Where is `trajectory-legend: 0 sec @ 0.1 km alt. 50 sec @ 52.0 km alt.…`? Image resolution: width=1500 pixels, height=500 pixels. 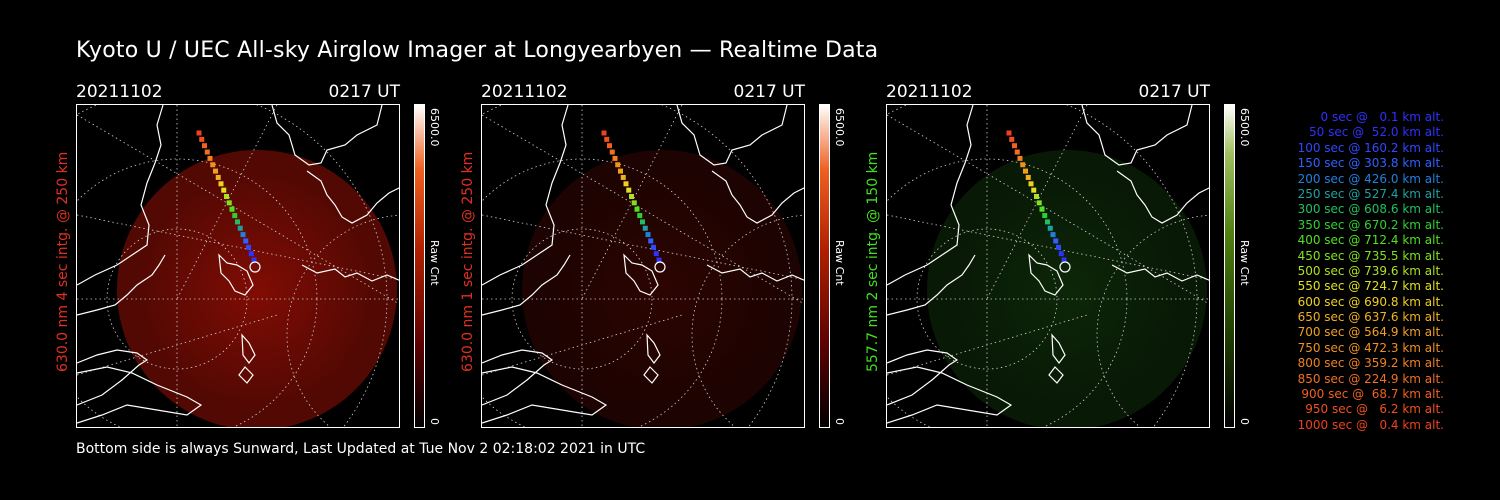 trajectory-legend: 0 sec @ 0.1 km alt. 50 sec @ 52.0 km alt.… is located at coordinates (1353, 271).